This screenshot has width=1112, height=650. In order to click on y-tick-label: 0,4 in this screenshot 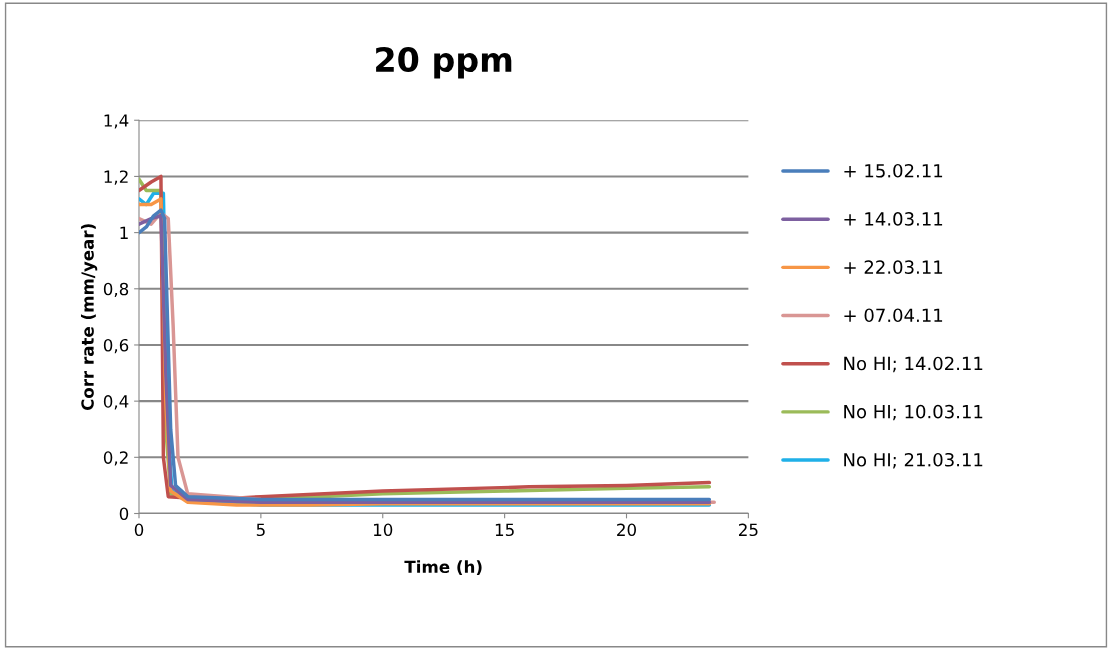, I will do `click(116, 402)`.